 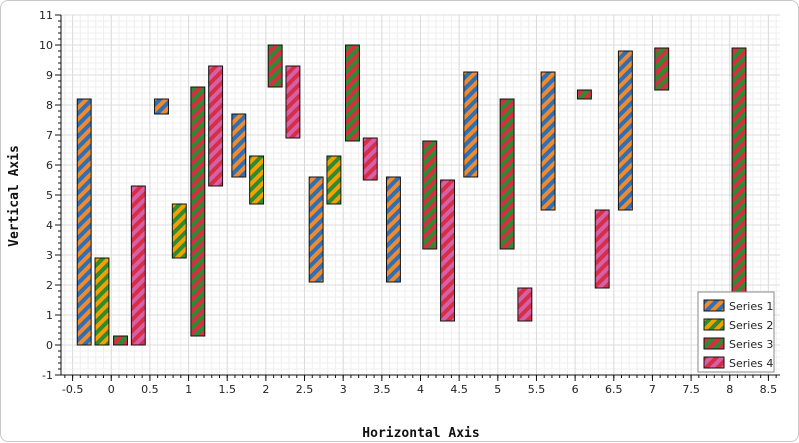 I want to click on x-tick-label: 6.5, so click(x=614, y=389).